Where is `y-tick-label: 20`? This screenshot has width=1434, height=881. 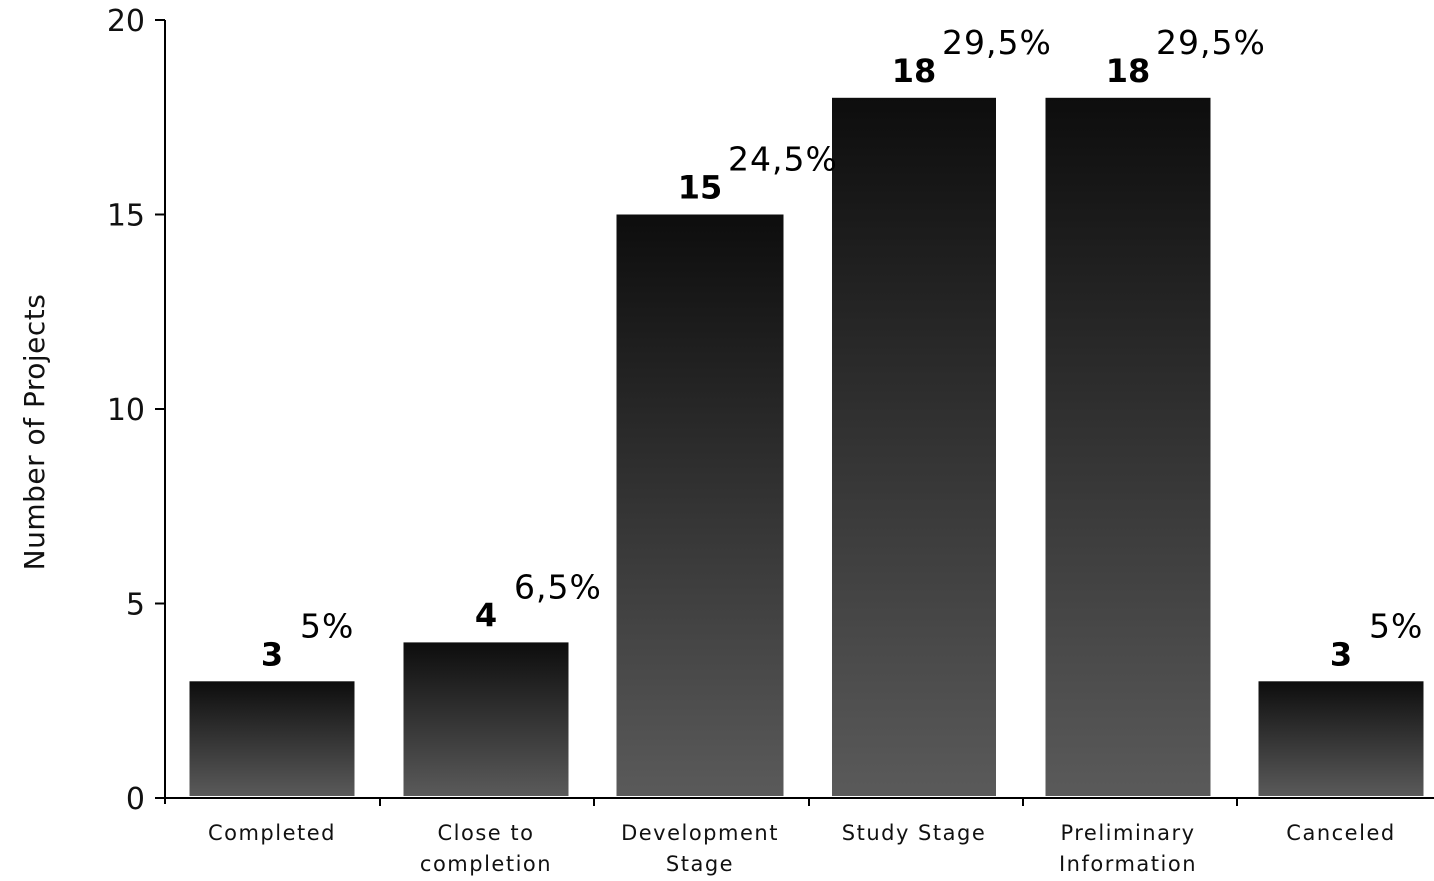 y-tick-label: 20 is located at coordinates (126, 21).